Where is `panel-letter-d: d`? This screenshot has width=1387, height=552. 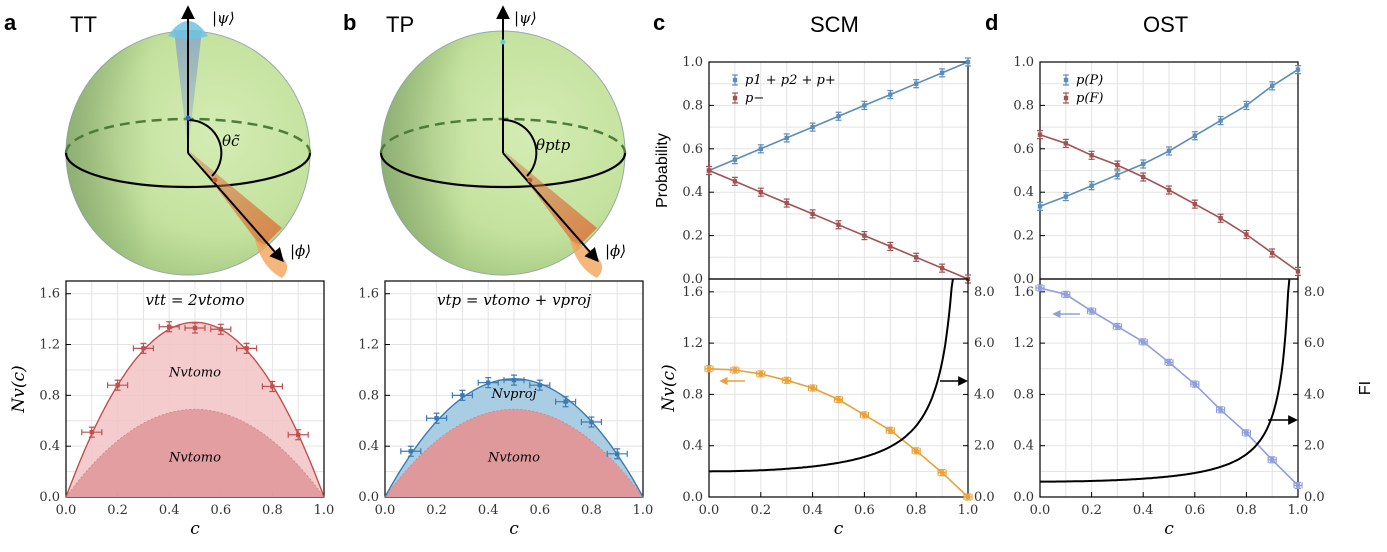 panel-letter-d: d is located at coordinates (991, 22).